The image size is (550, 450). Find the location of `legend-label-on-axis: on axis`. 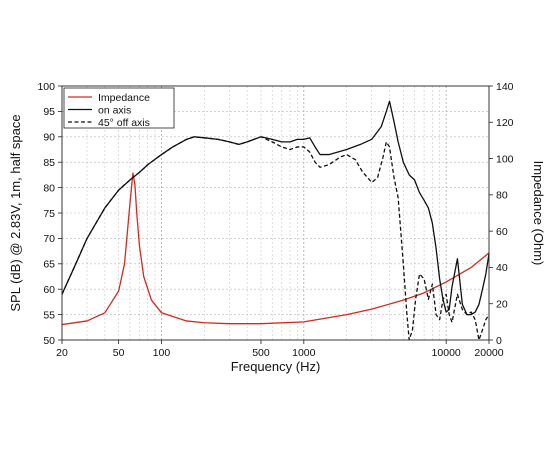

legend-label-on-axis: on axis is located at coordinates (114, 110).